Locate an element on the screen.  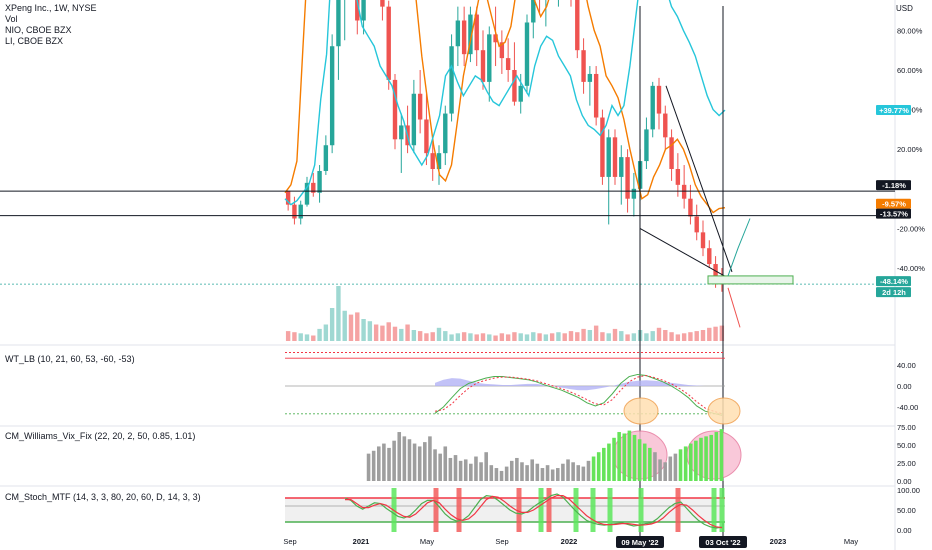
currency-label: USD is located at coordinates (904, 8).